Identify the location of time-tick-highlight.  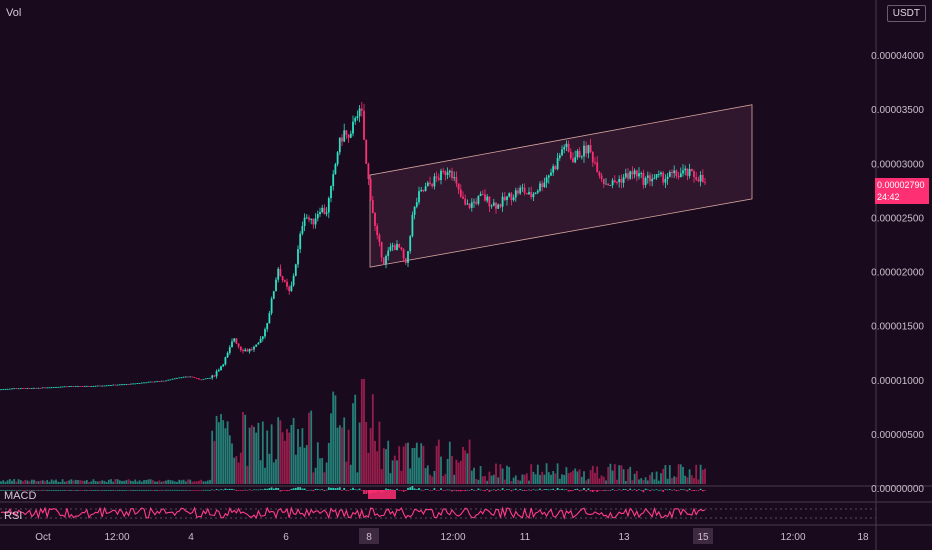
(369, 536).